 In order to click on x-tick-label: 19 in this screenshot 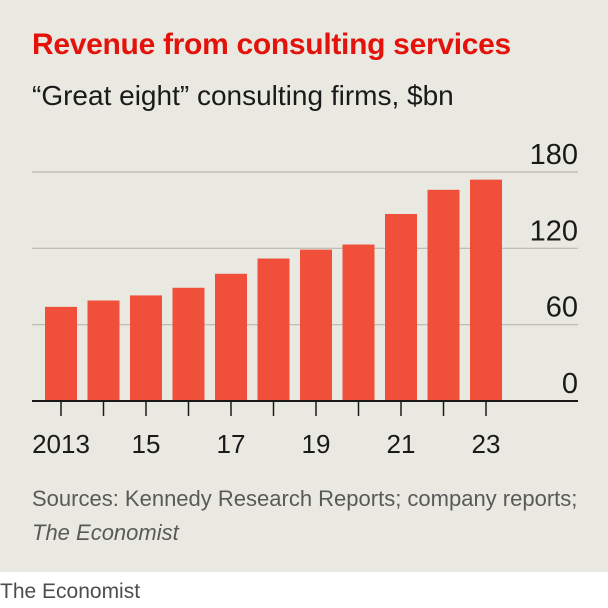, I will do `click(316, 444)`.